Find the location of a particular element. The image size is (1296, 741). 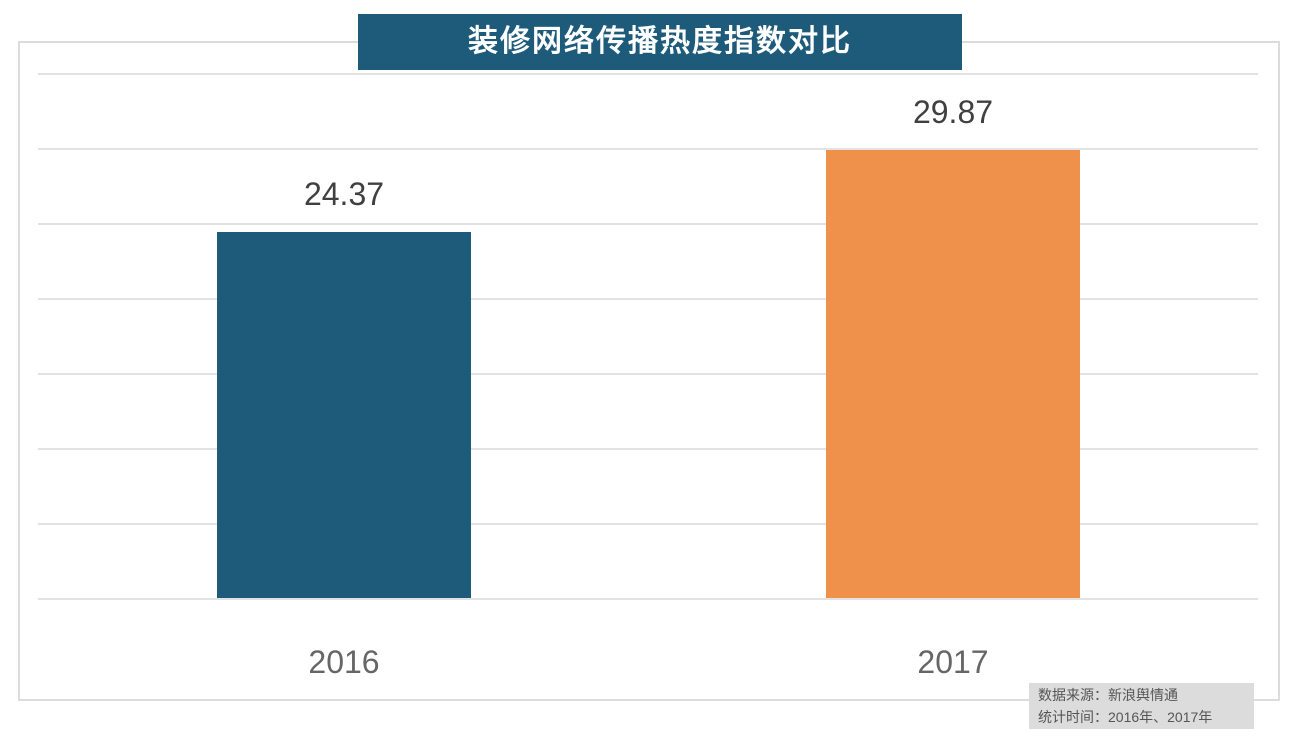

bar-2017 is located at coordinates (953, 374).